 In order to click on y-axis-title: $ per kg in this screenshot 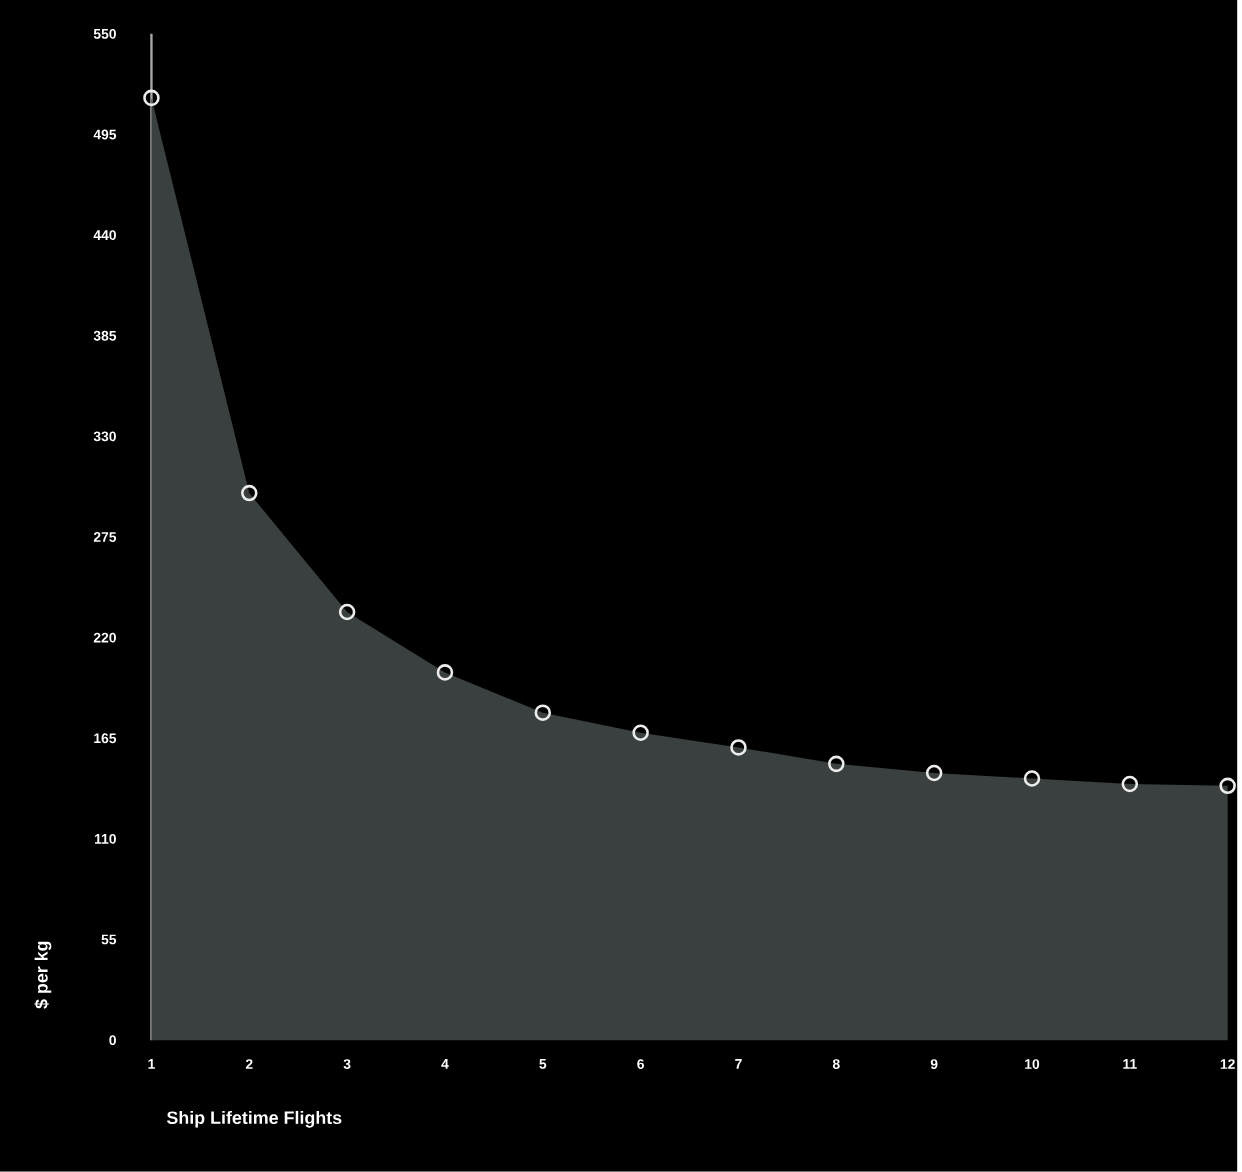, I will do `click(43, 975)`.